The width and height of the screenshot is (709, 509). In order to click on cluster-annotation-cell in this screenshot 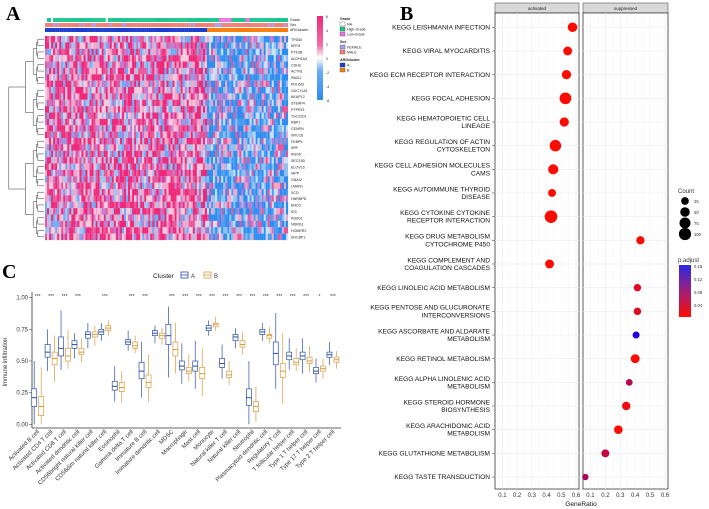, I will do `click(283, 30)`.